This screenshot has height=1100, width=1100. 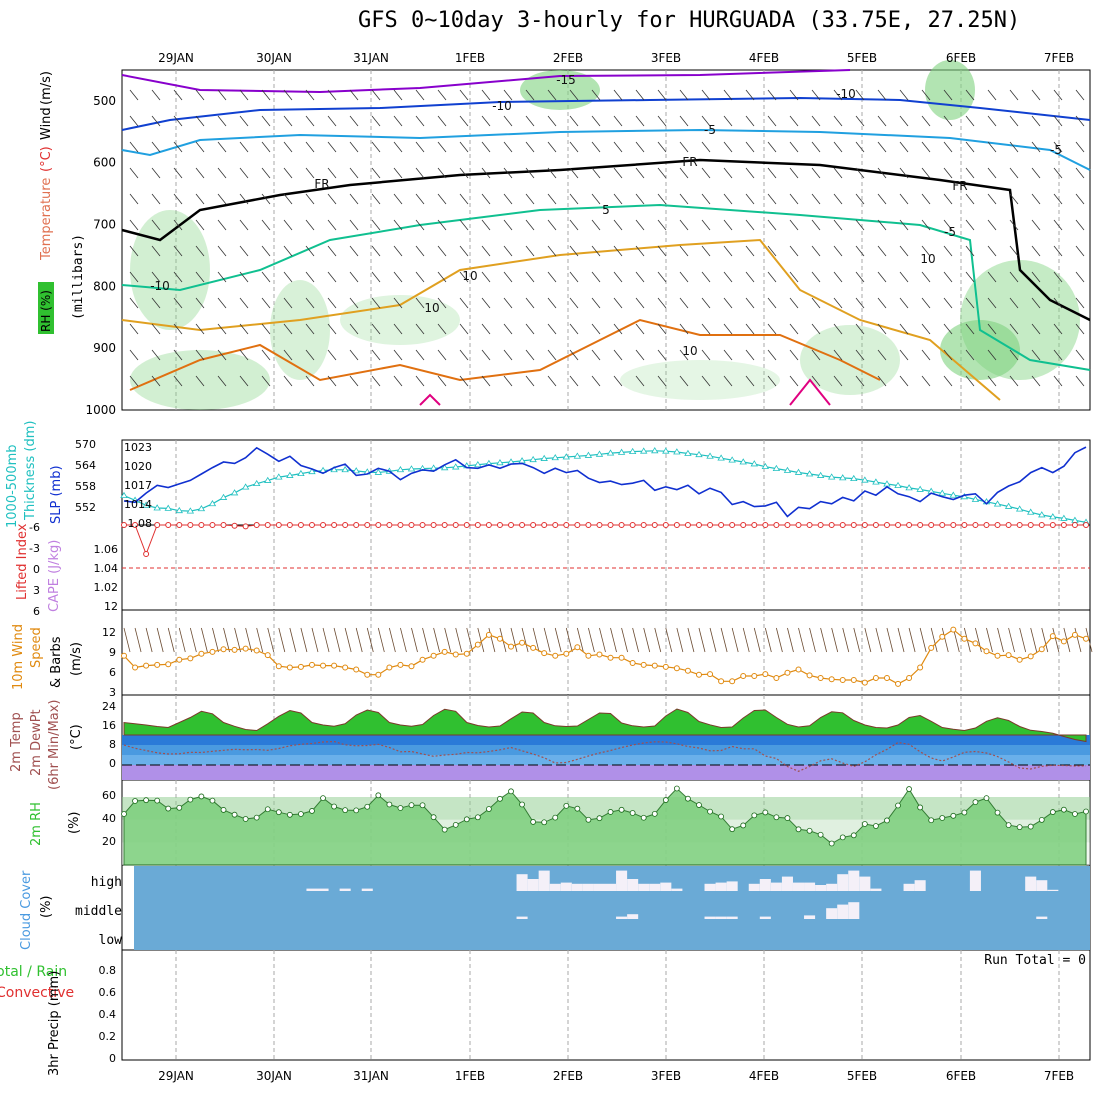 I want to click on upper-ytick-900: 900, so click(x=104, y=348).